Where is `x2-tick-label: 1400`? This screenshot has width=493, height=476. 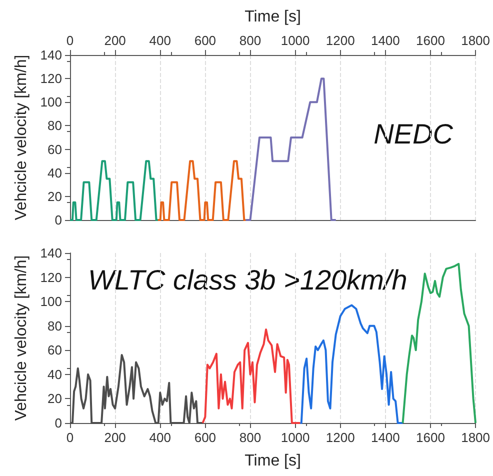 x2-tick-label: 1400 is located at coordinates (385, 40).